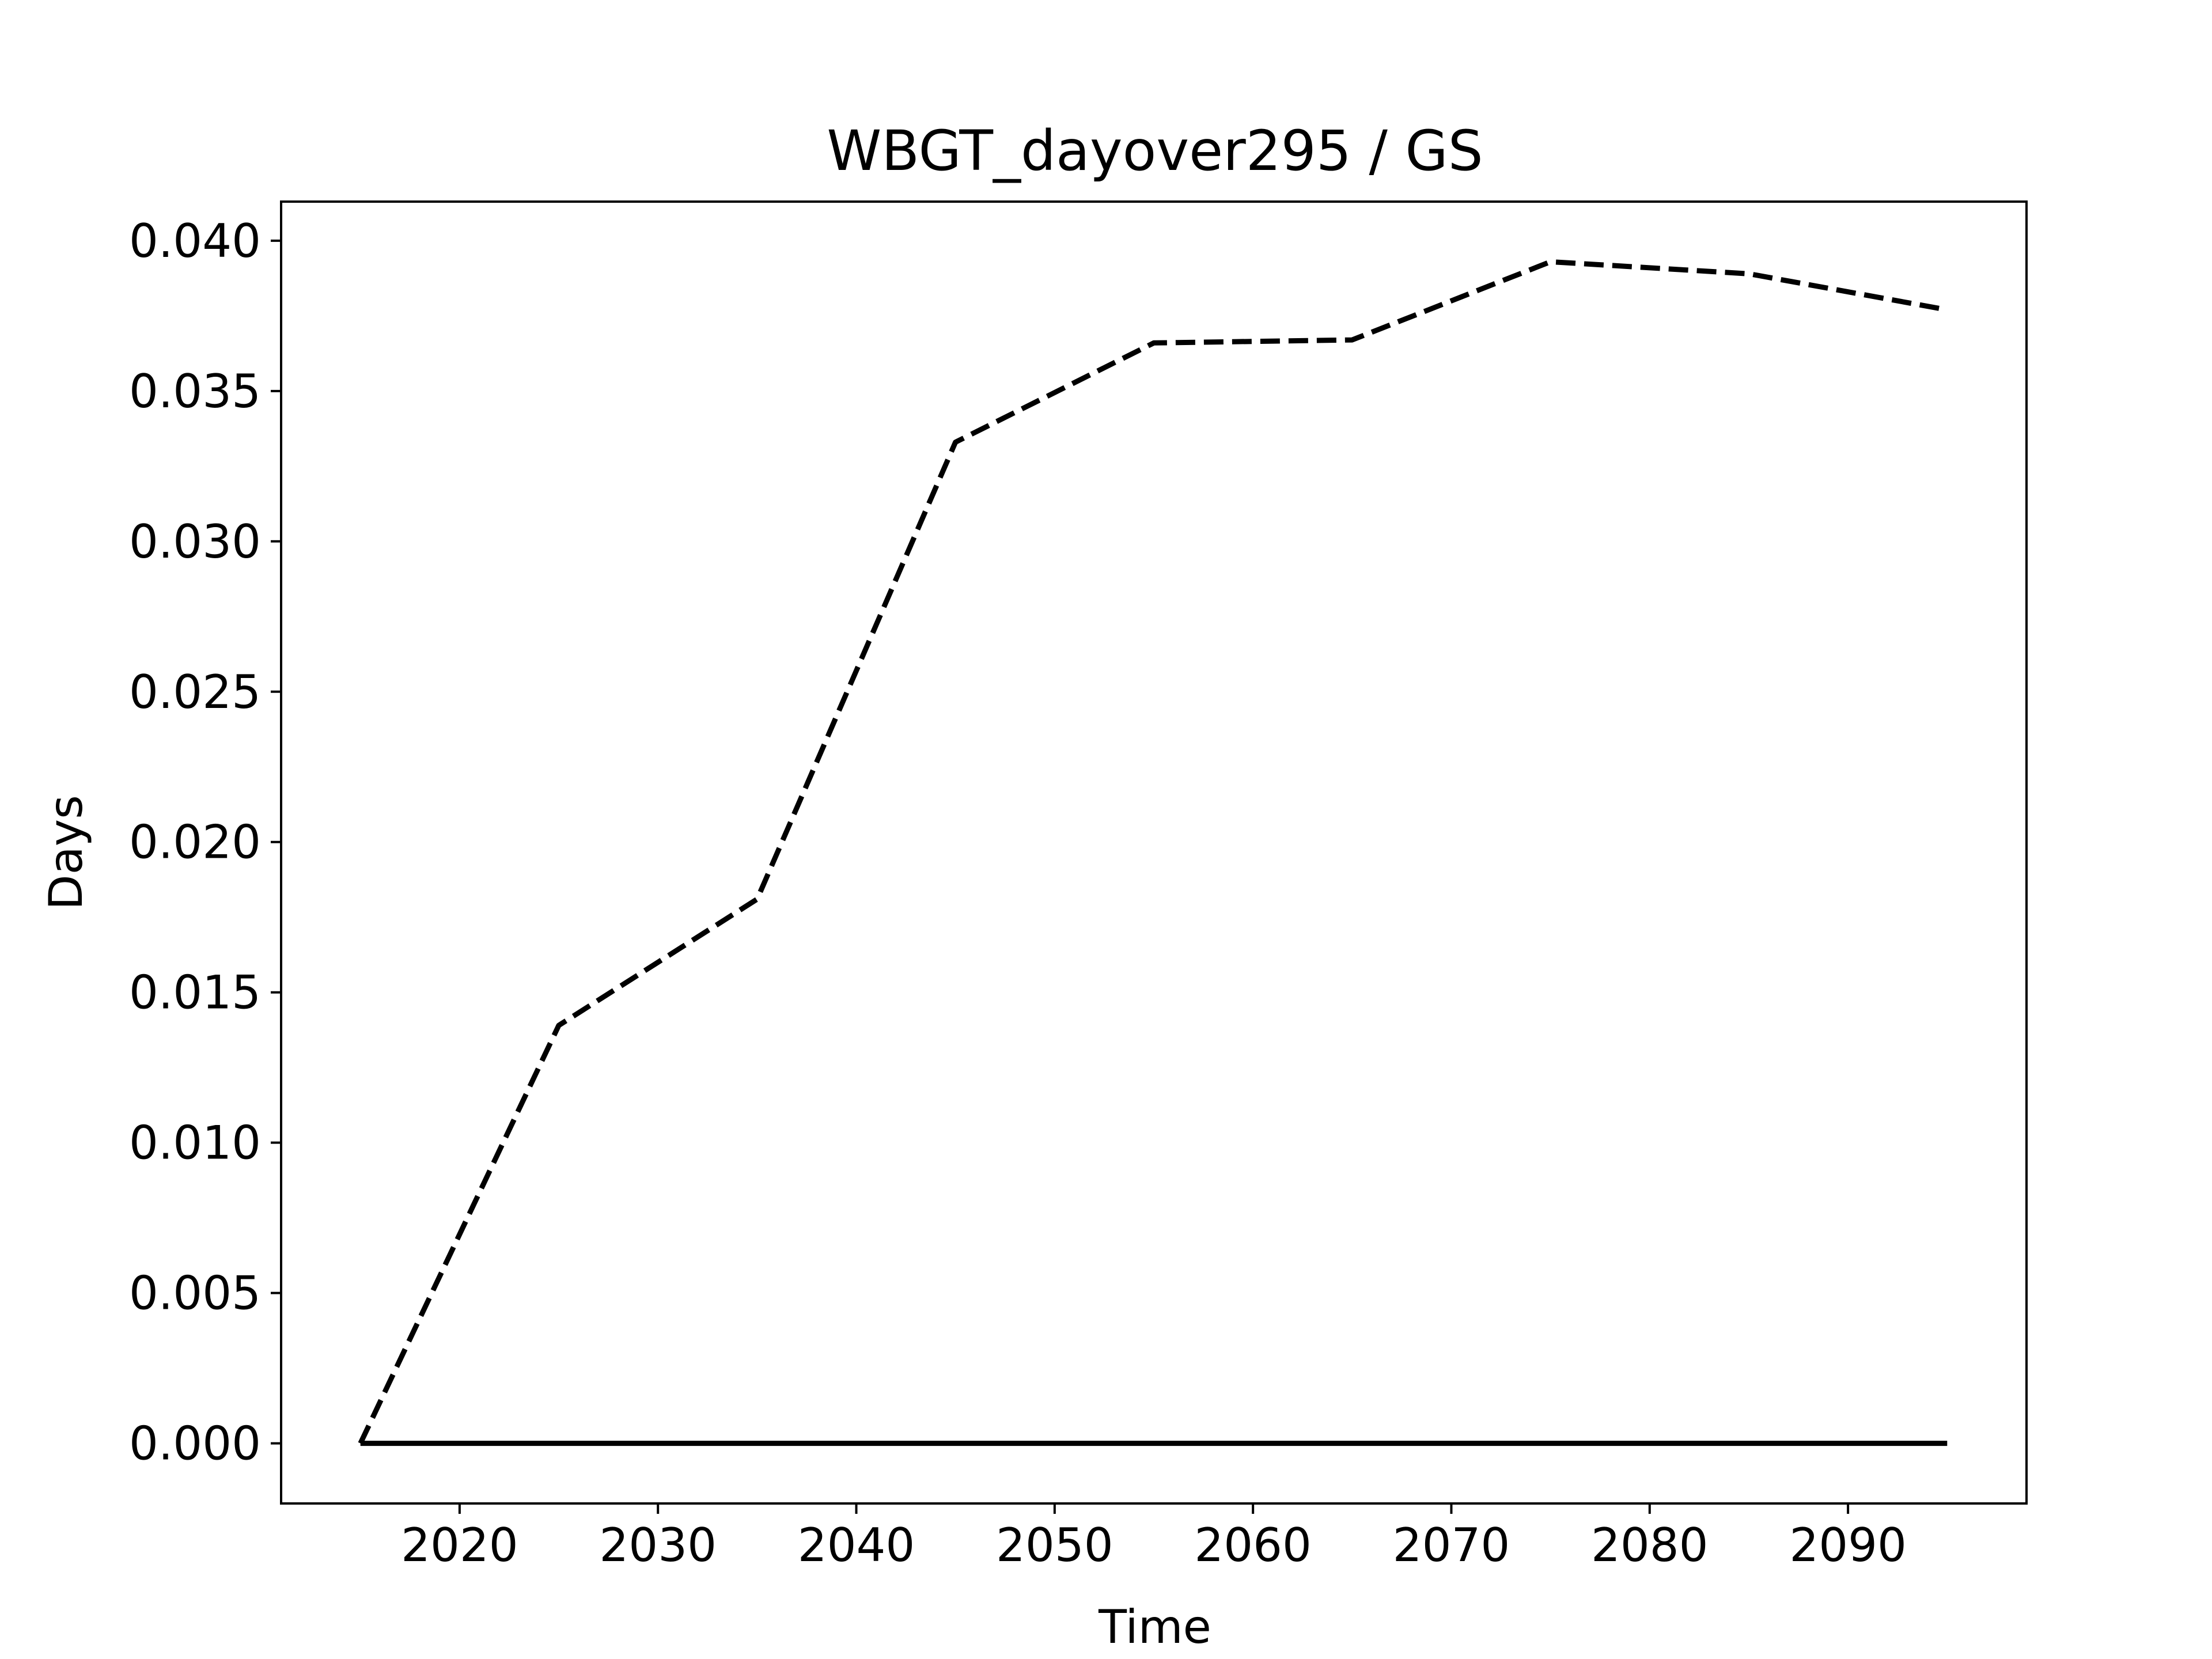  What do you see at coordinates (1154, 1627) in the screenshot?
I see `x-axis-label: Time` at bounding box center [1154, 1627].